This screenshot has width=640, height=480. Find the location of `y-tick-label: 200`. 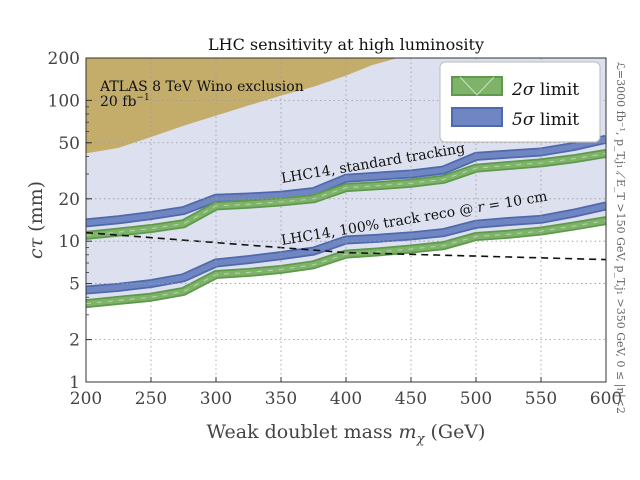

y-tick-label: 200 is located at coordinates (64, 59).